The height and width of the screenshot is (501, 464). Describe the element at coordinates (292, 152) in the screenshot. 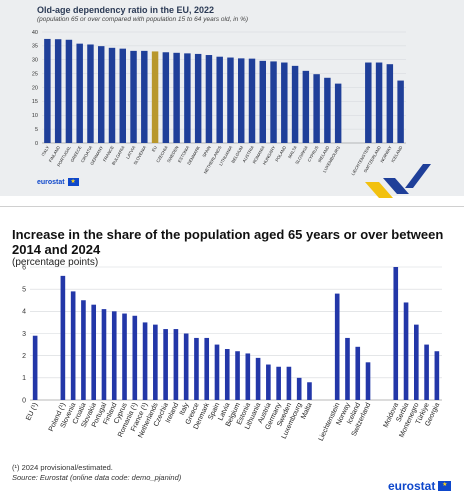

I see `top-chart-x-tick-label: MALTA` at that location.